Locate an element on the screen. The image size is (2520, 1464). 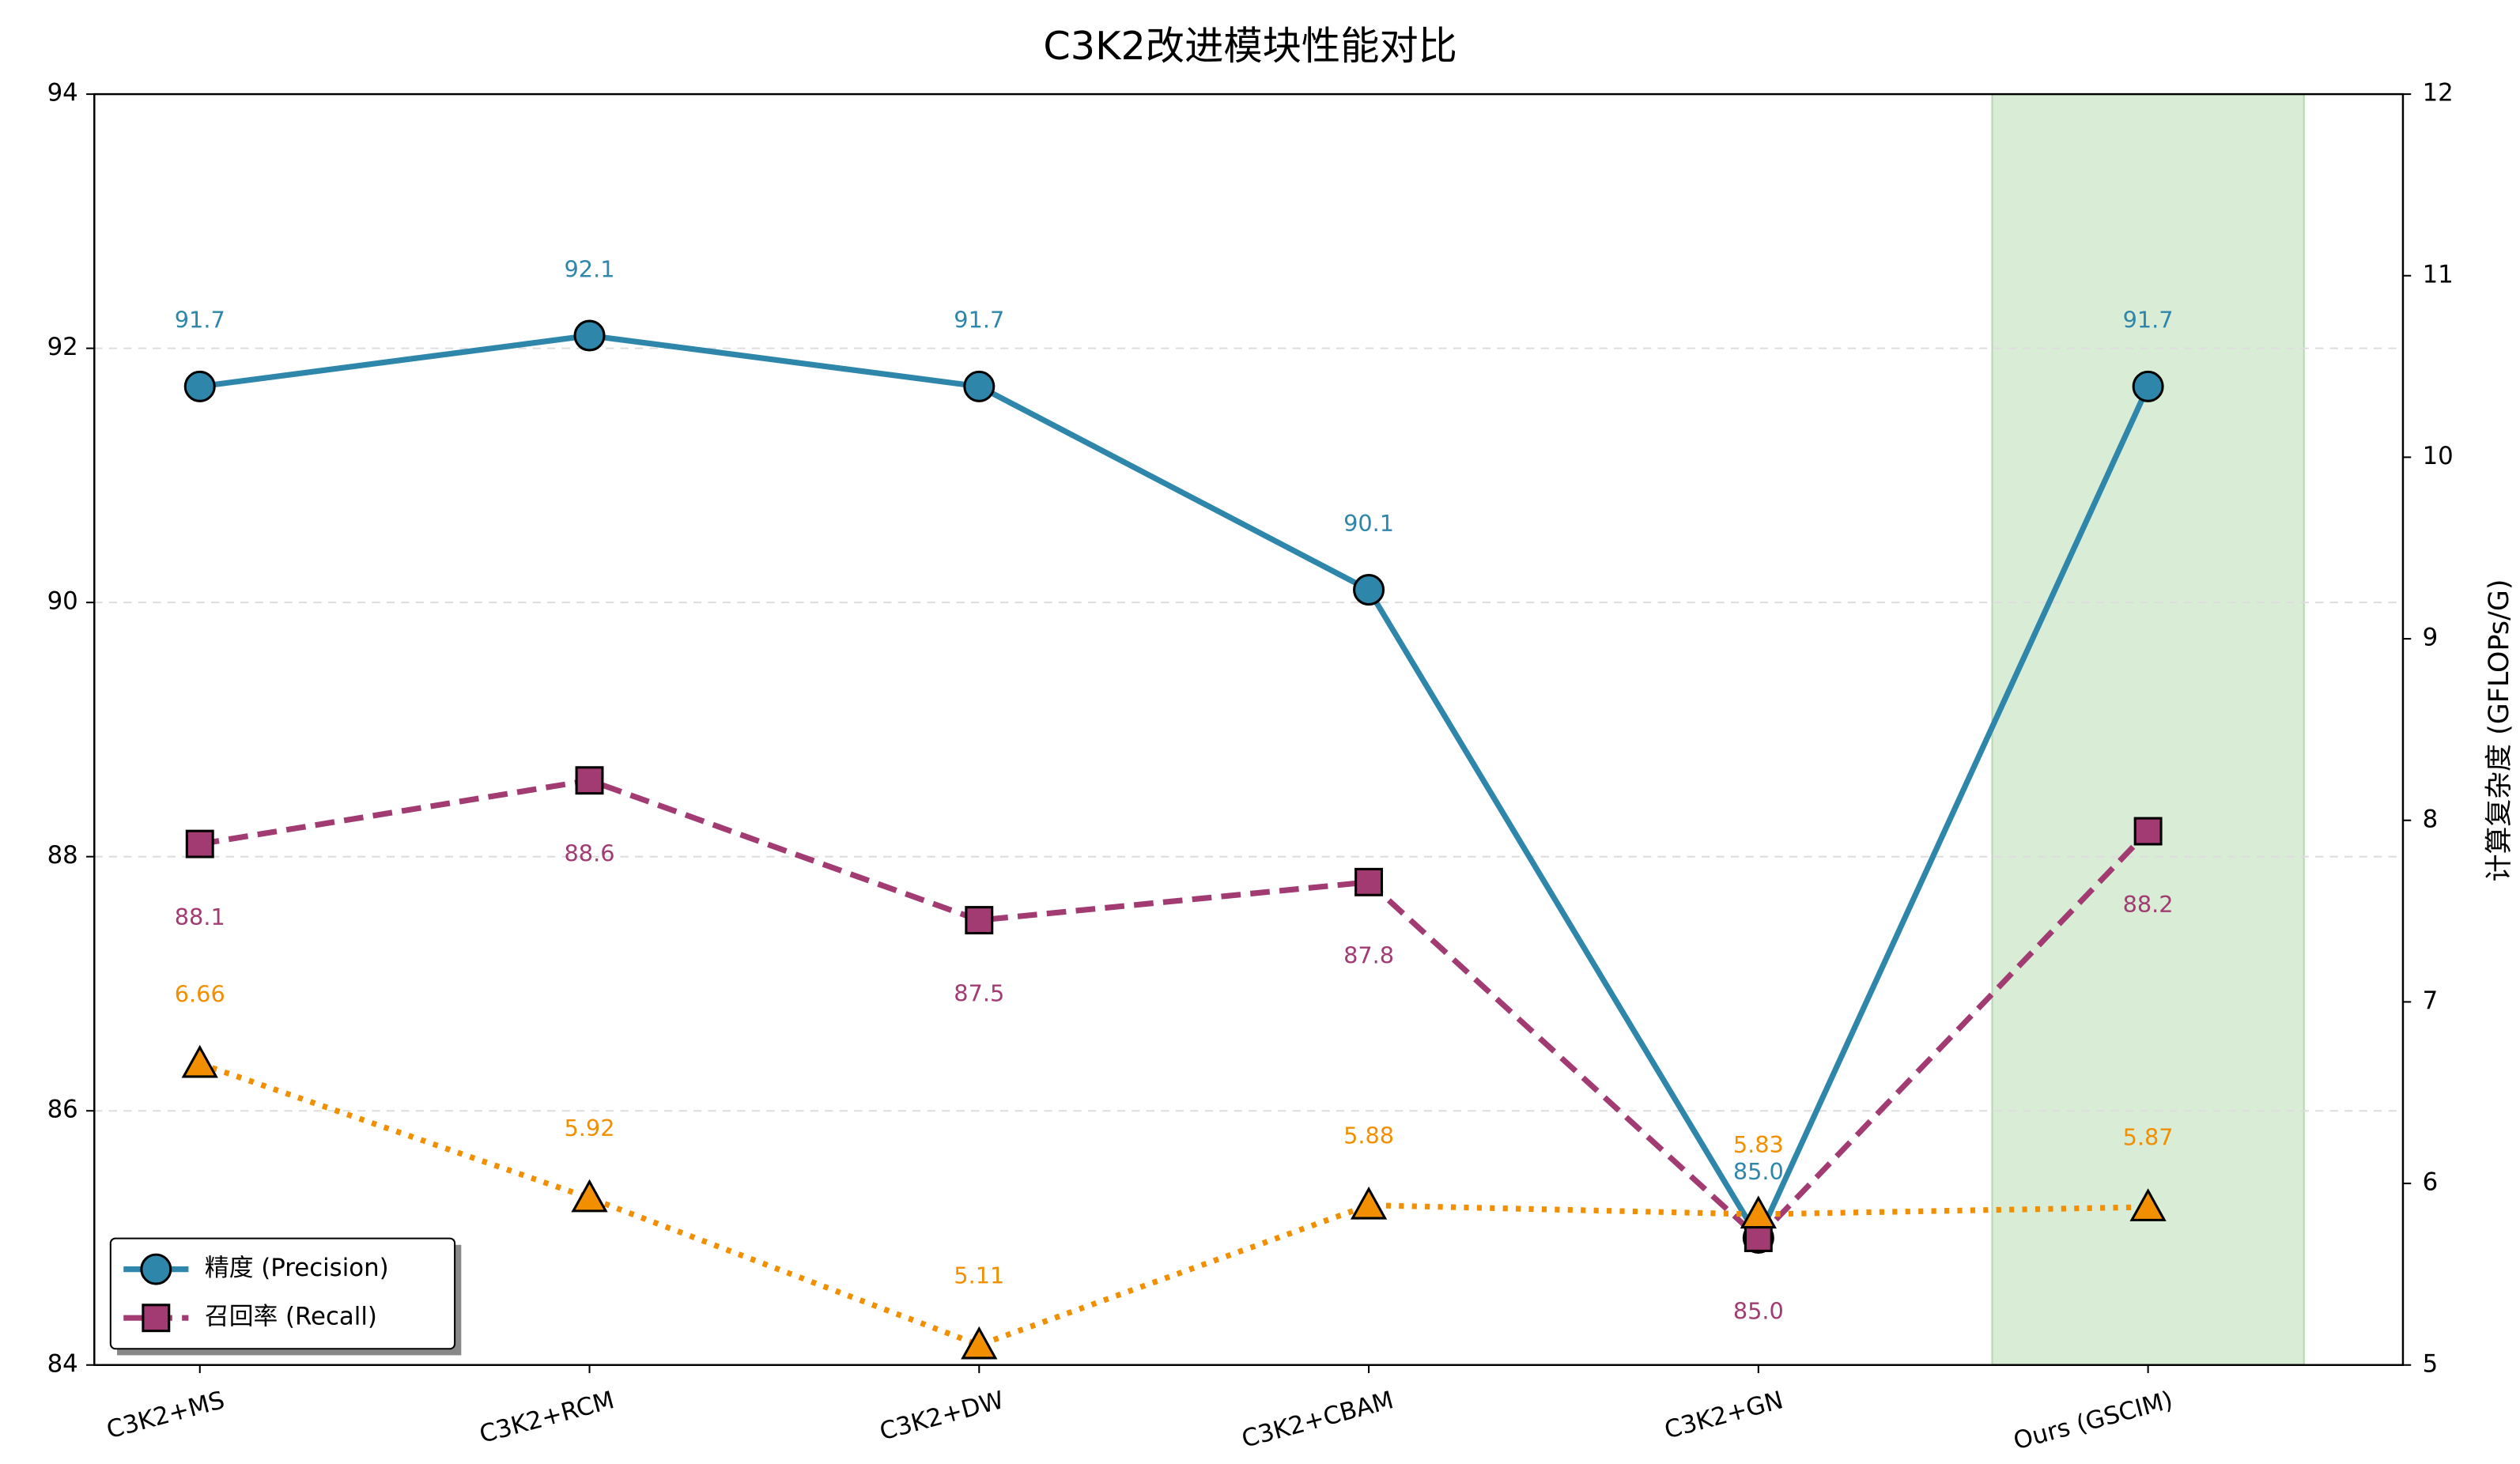
data-label: 5.11 is located at coordinates (979, 1275).